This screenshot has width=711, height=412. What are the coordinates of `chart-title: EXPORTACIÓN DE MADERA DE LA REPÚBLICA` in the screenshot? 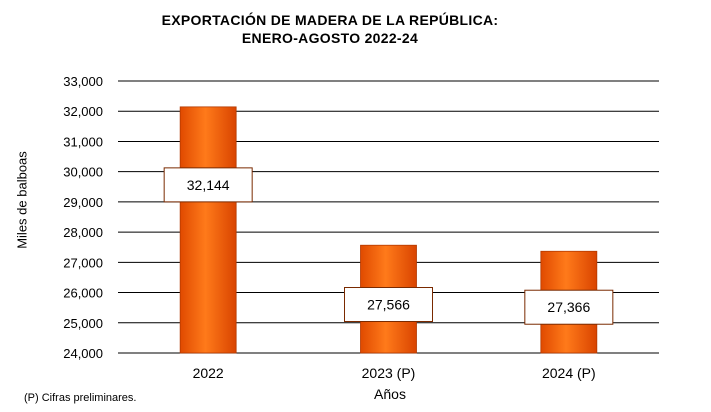 It's located at (330, 29).